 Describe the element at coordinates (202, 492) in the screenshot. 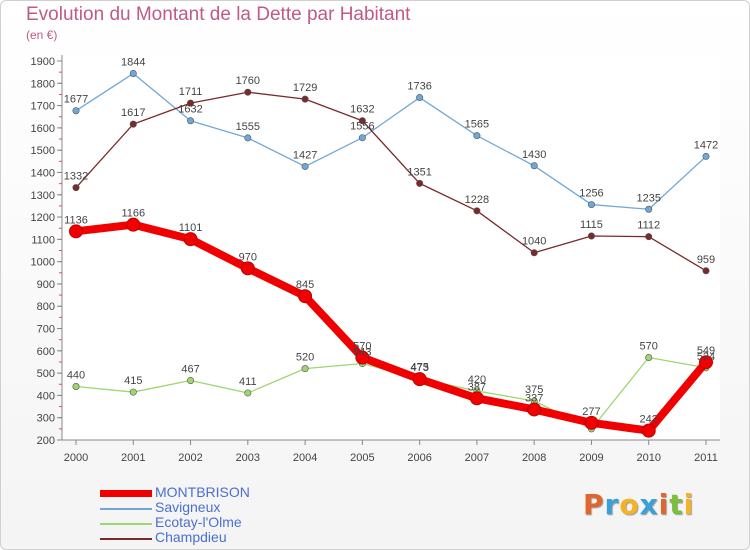

I see `legend-label-montbrison: MONTBRISON` at that location.